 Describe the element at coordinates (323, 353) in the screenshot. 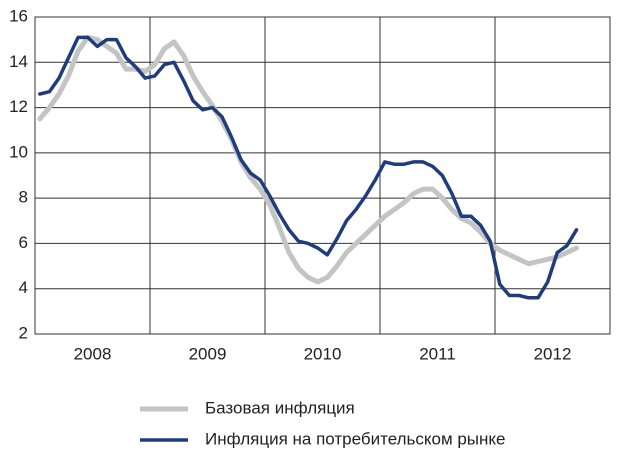

I see `x-tick-label: 2010` at that location.